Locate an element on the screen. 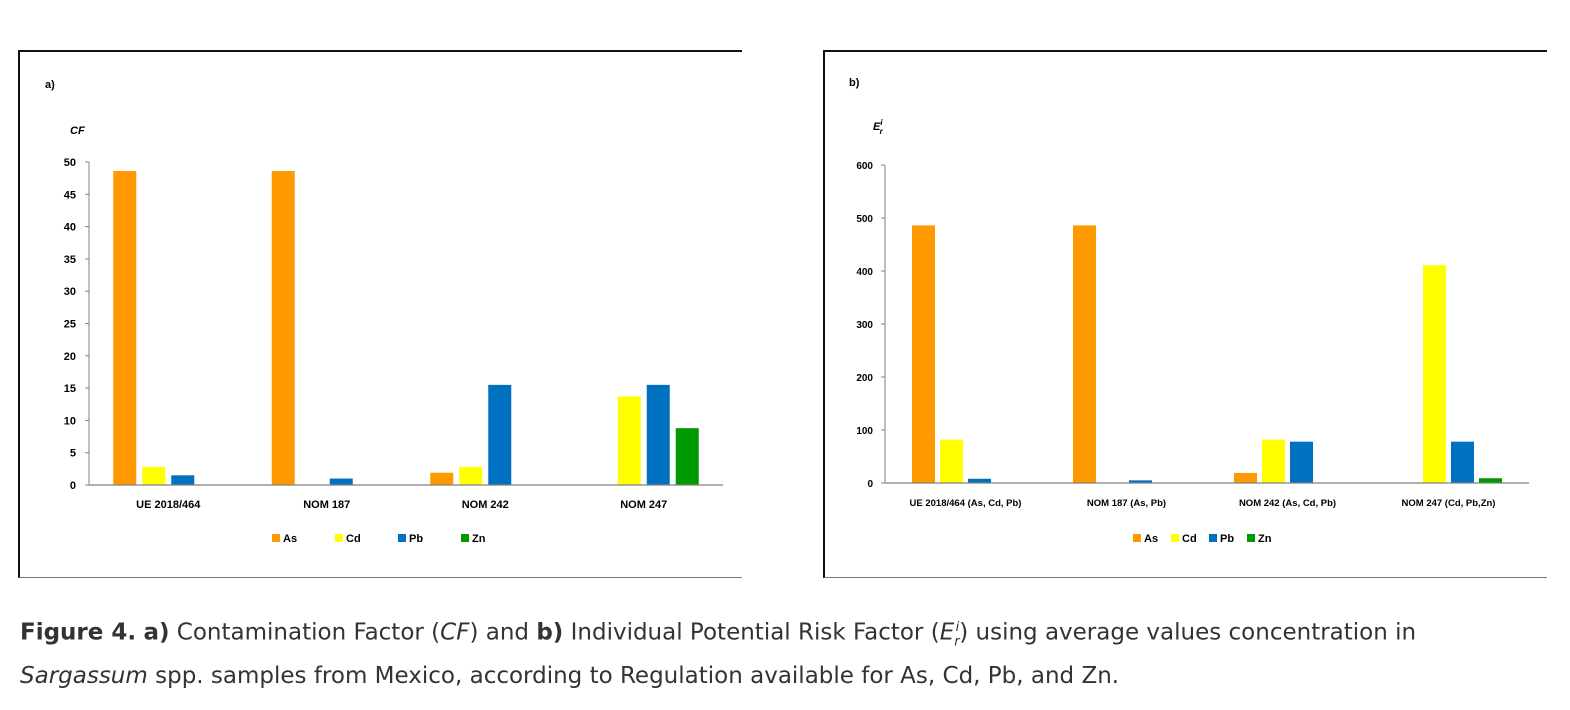  bar-as-2: As: 48.6 is located at coordinates (283, 328).